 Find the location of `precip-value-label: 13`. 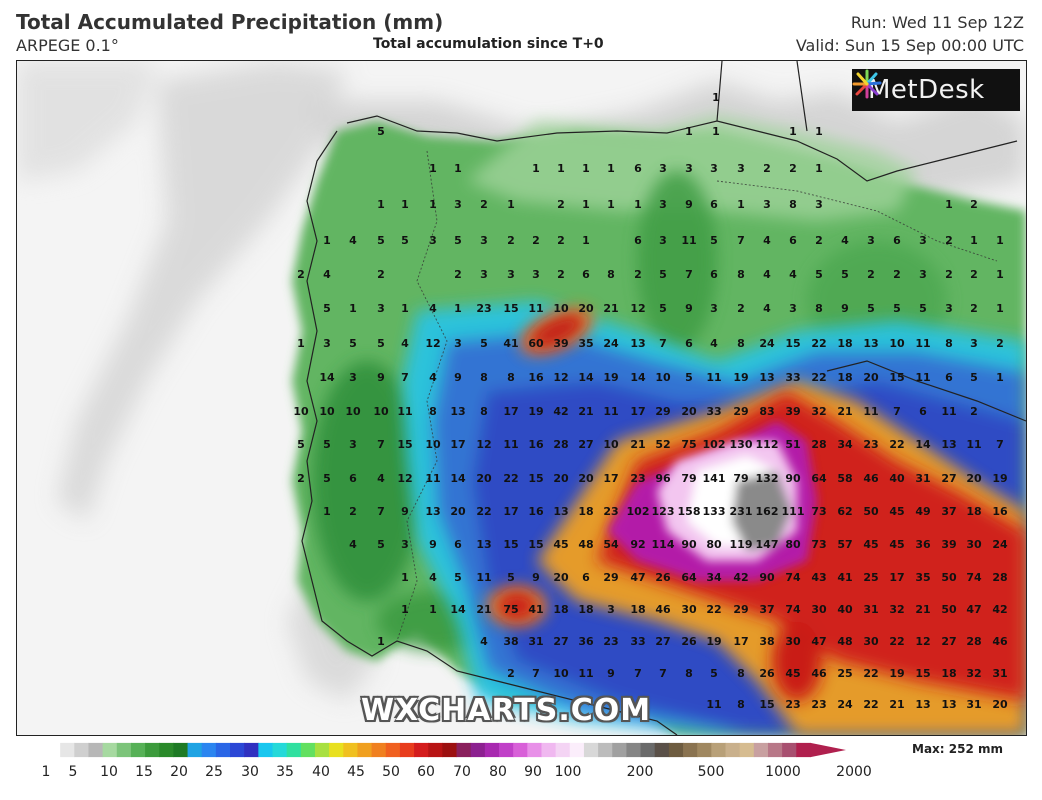

precip-value-label: 13 is located at coordinates (766, 377).